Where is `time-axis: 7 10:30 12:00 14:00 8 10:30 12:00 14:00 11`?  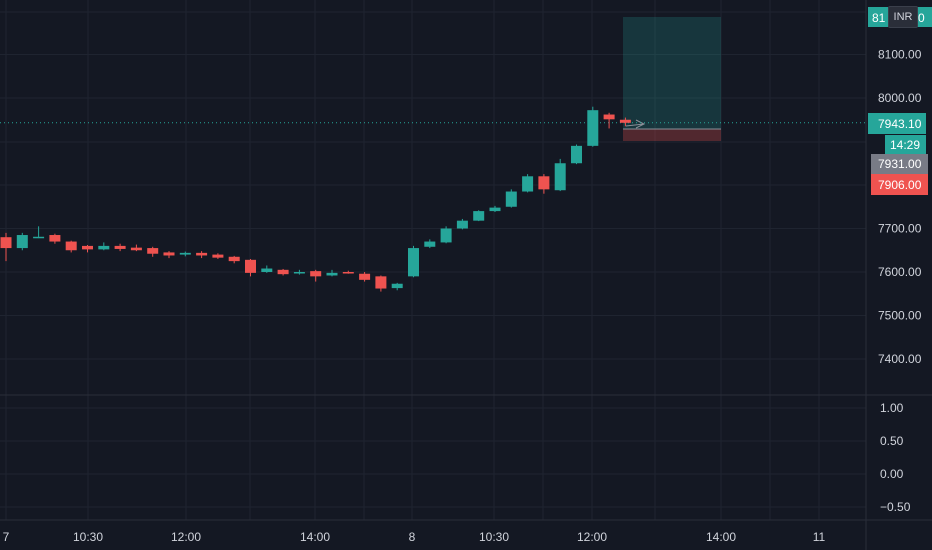 time-axis: 7 10:30 12:00 14:00 8 10:30 12:00 14:00 11 is located at coordinates (414, 537).